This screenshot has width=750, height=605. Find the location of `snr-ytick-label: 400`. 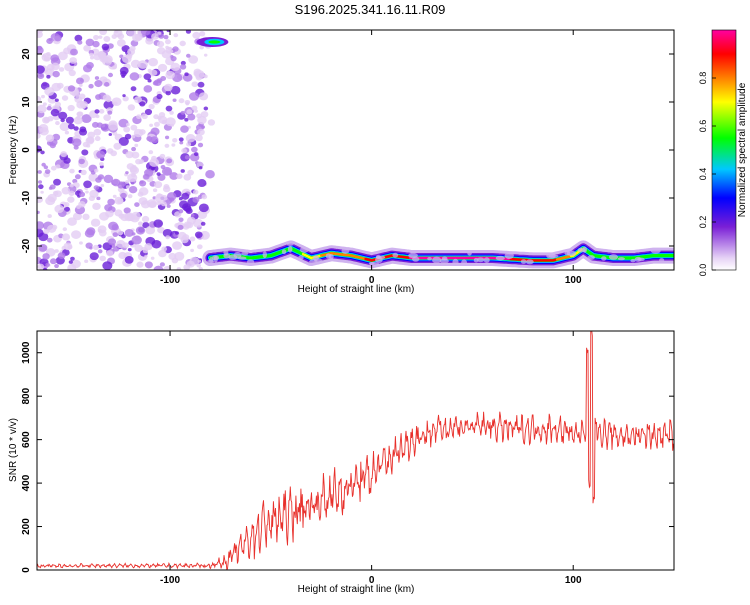

snr-ytick-label: 400 is located at coordinates (26, 482).